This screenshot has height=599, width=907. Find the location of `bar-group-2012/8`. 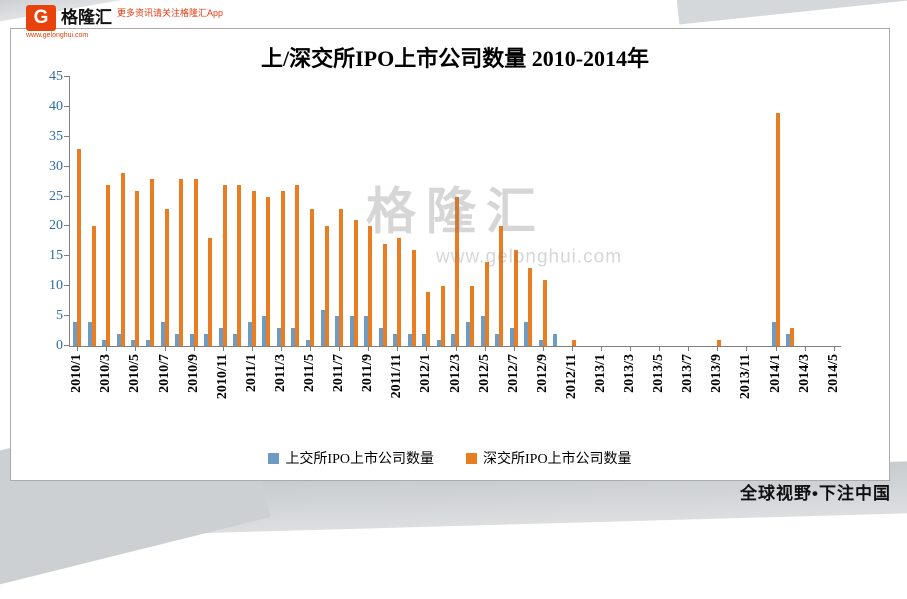

bar-group-2012/8 is located at coordinates (528, 211).